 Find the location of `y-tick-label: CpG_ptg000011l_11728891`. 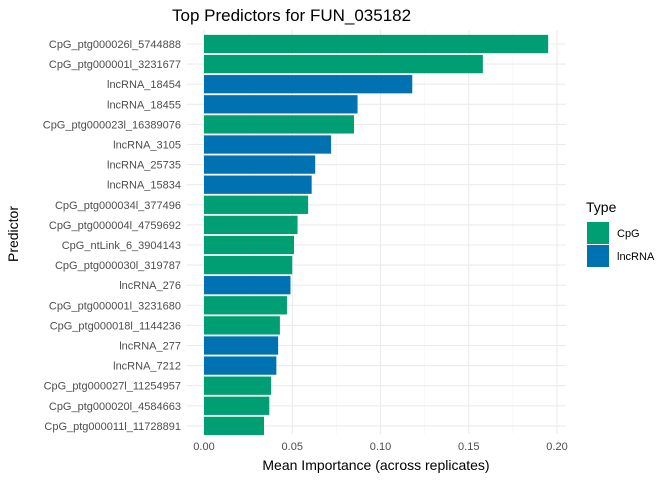

y-tick-label: CpG_ptg000011l_11728891 is located at coordinates (112, 427).